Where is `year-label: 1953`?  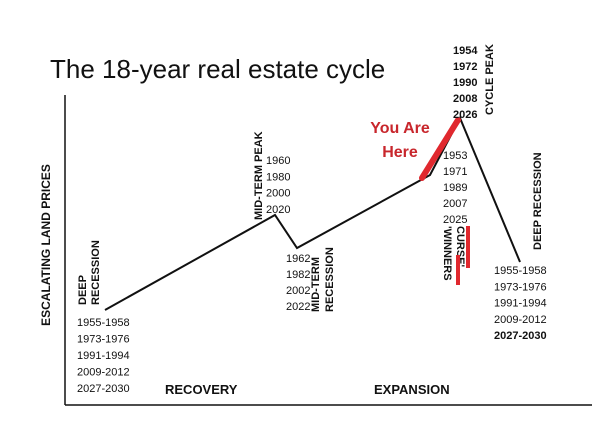 year-label: 1953 is located at coordinates (455, 156).